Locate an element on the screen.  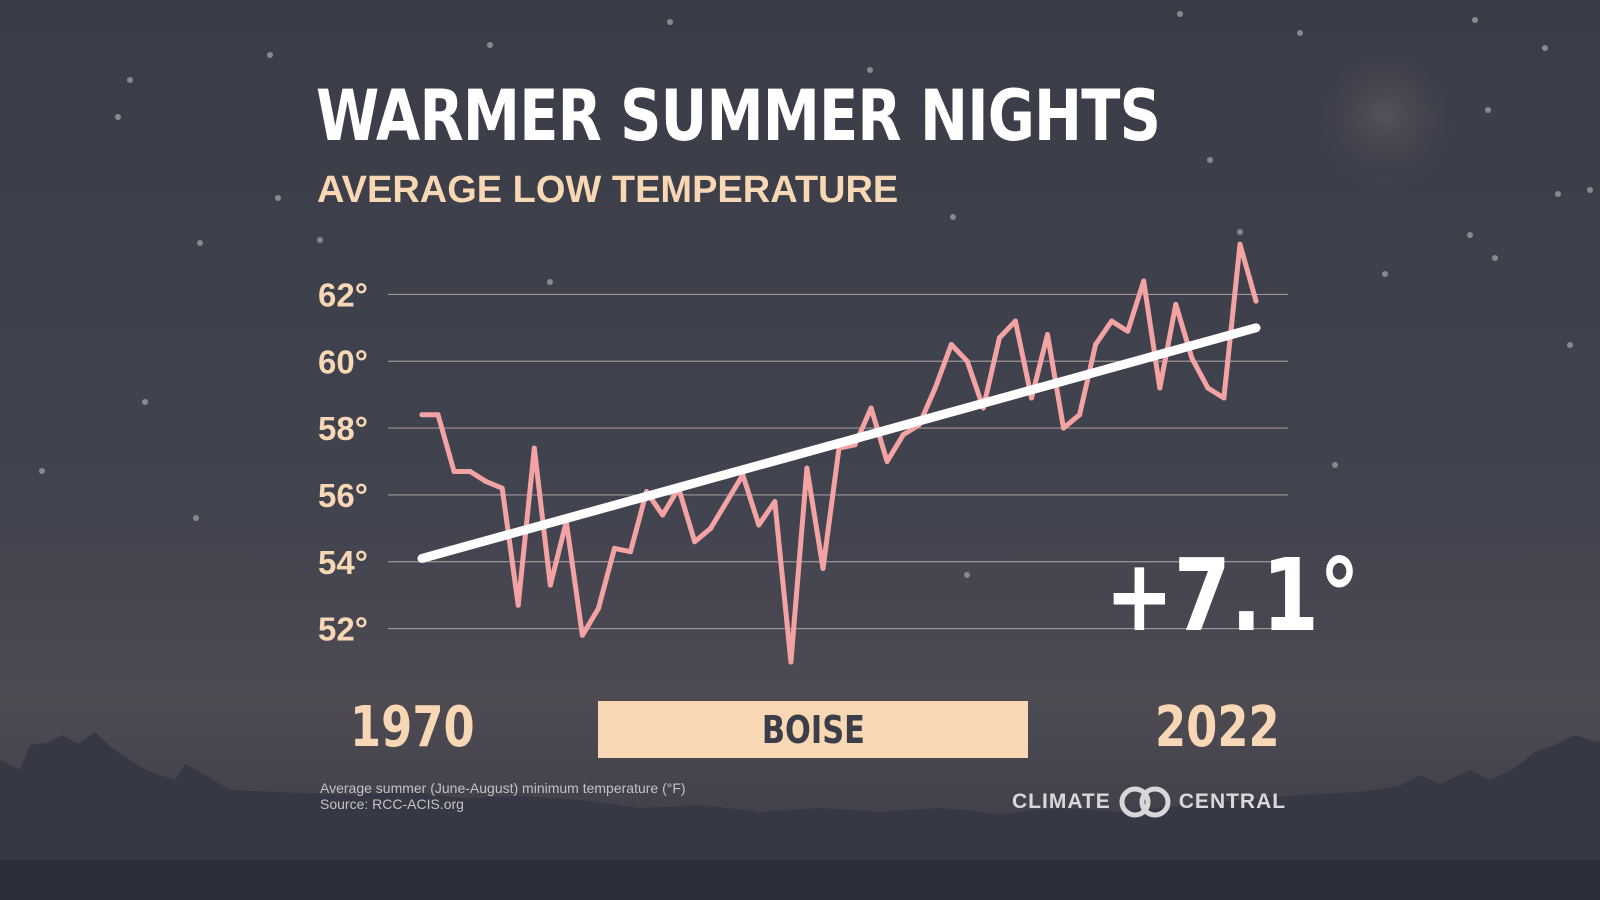
climate-central-logo: CLIMATE CENTRAL is located at coordinates (1149, 802).